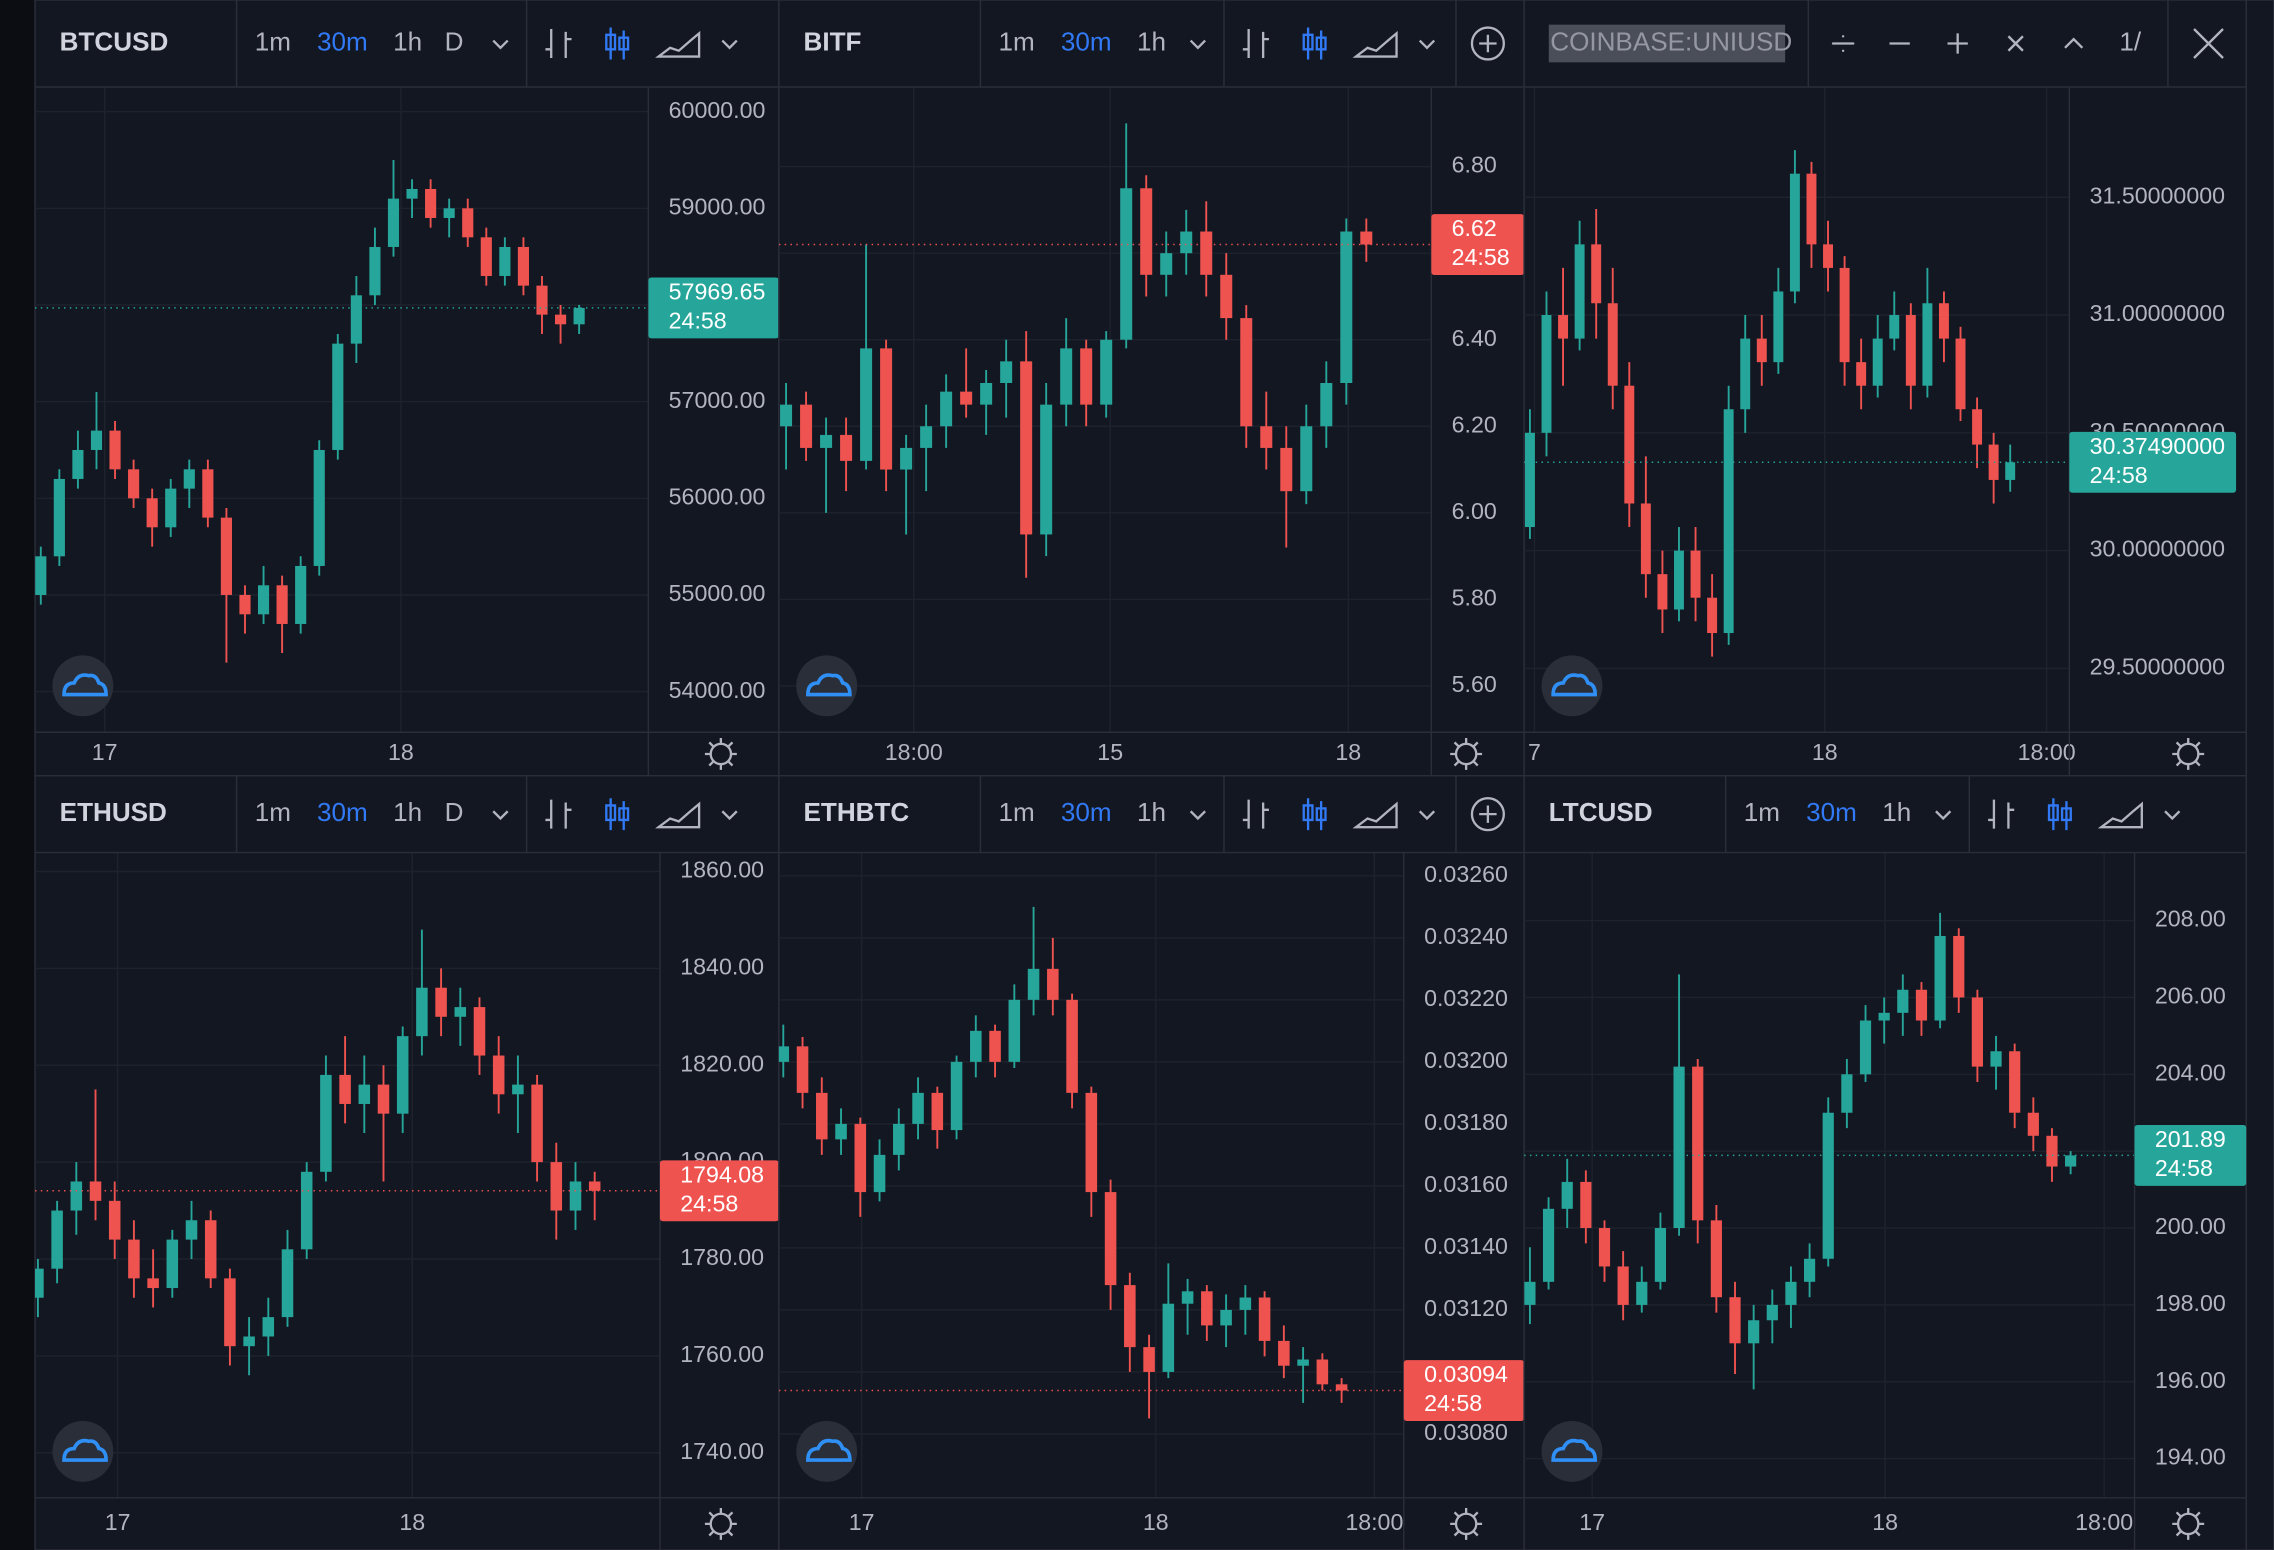  What do you see at coordinates (1466, 1432) in the screenshot?
I see `y-tick-label: 0.03080` at bounding box center [1466, 1432].